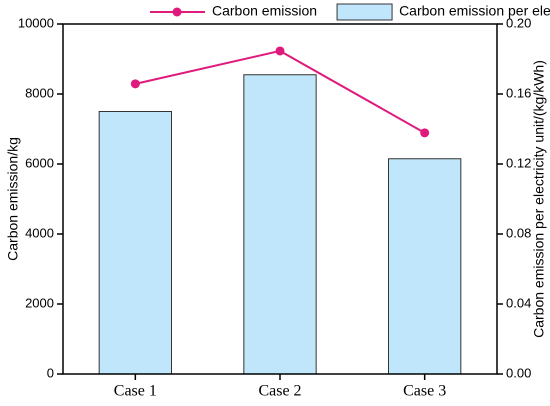  I want to click on y-tick-label: 6000, so click(39, 162).